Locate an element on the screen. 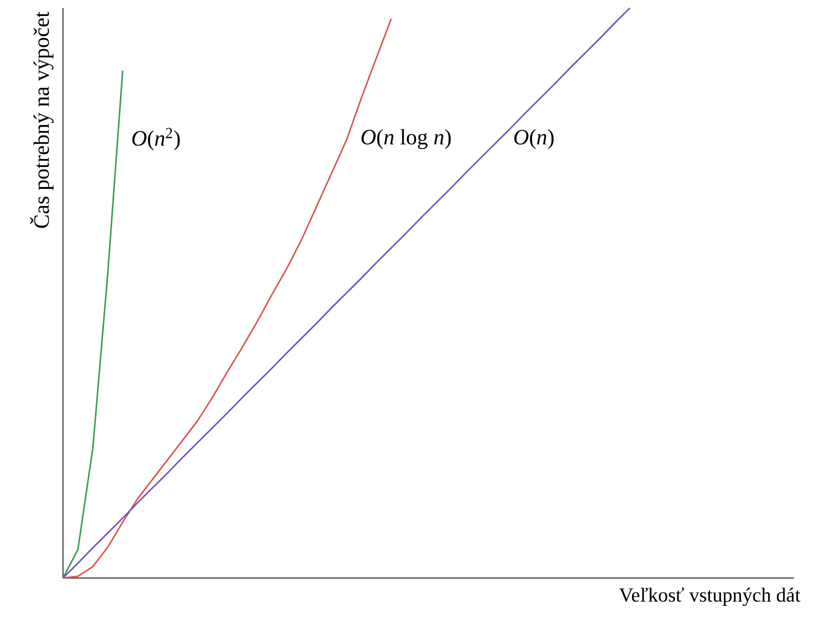 The image size is (816, 619). series-label: O(n) is located at coordinates (534, 139).